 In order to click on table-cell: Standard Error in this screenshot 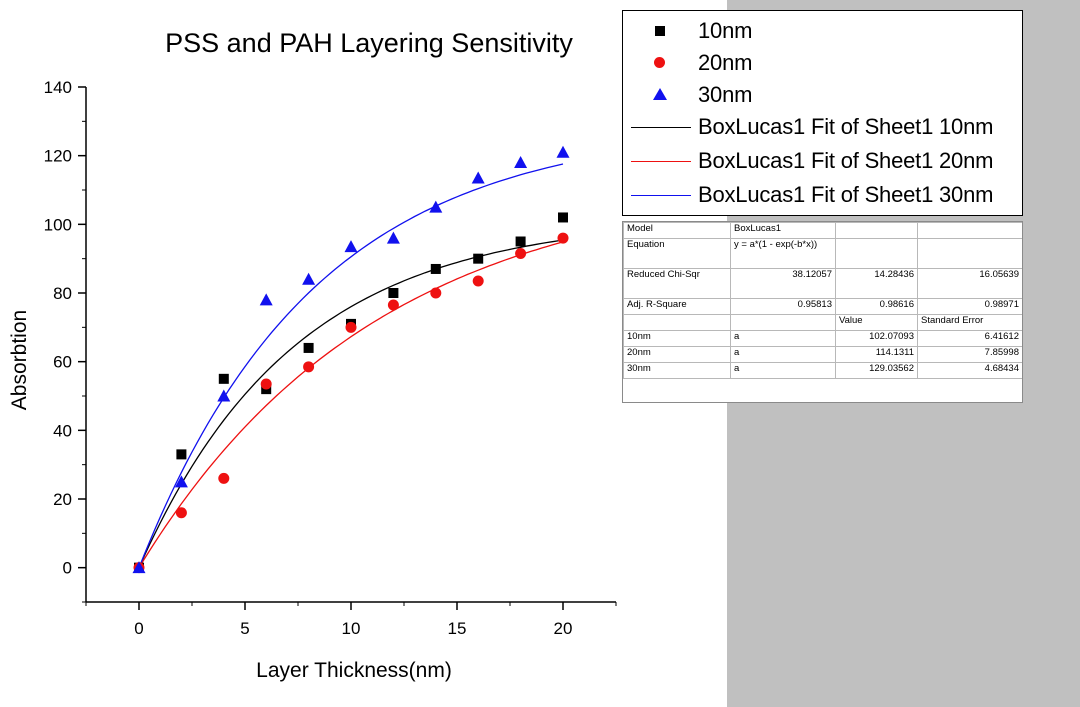, I will do `click(969, 322)`.